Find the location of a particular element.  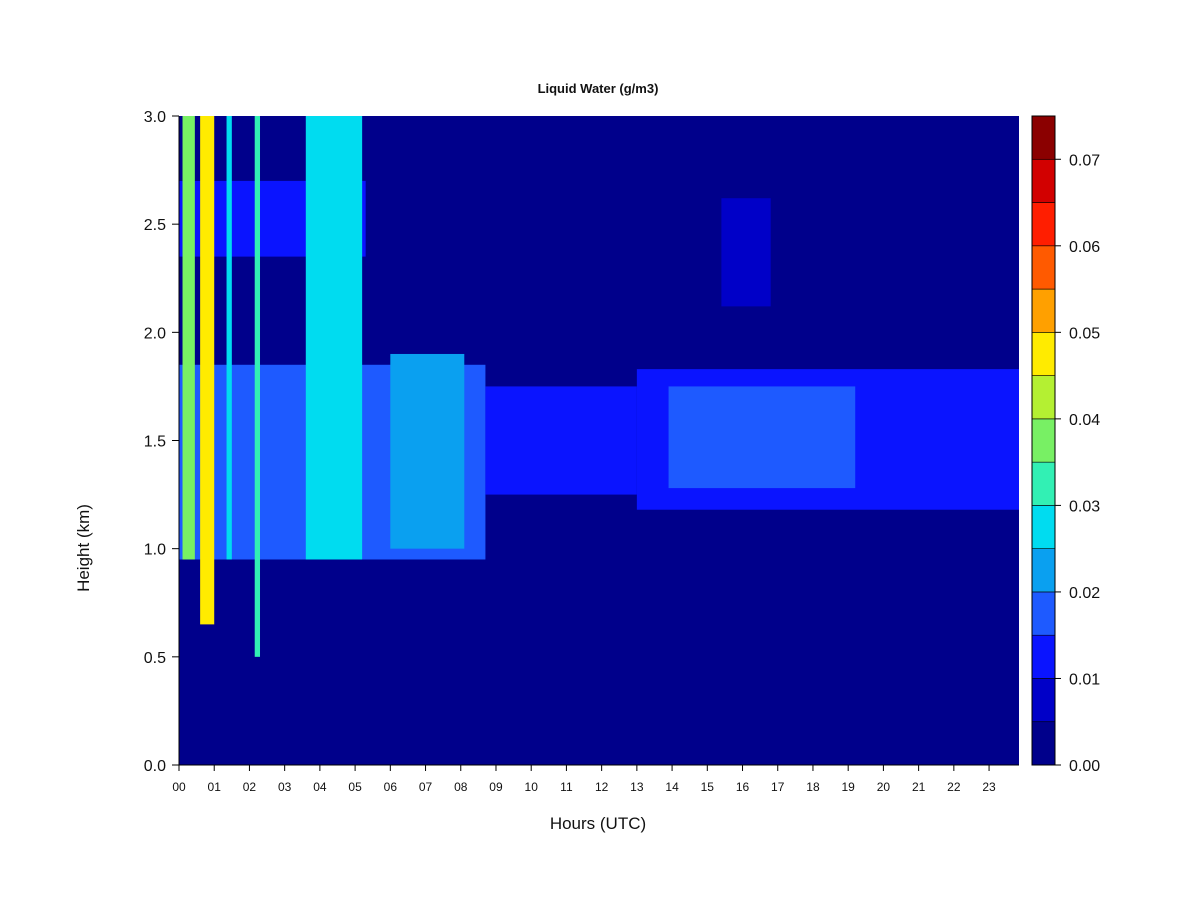

x-tick-label: 04 is located at coordinates (320, 787).